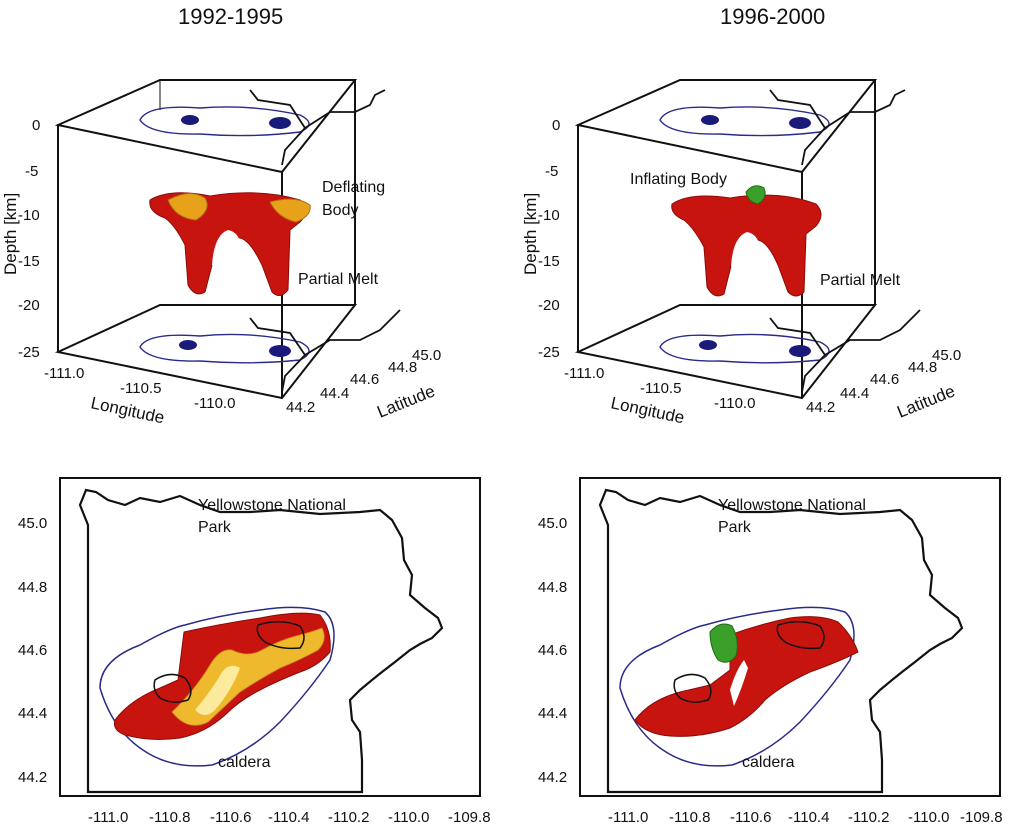 The width and height of the screenshot is (1021, 828). I want to click on lat-ticks: 45.0 44.8 44.6 44.4 44.2, so click(32, 650).